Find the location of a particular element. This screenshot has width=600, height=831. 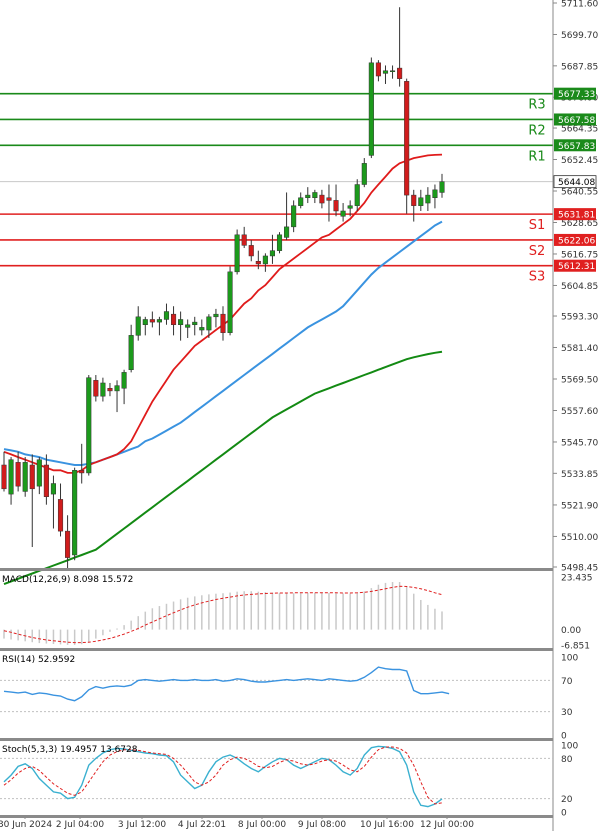

level-value-label: 5677.33 is located at coordinates (576, 95).